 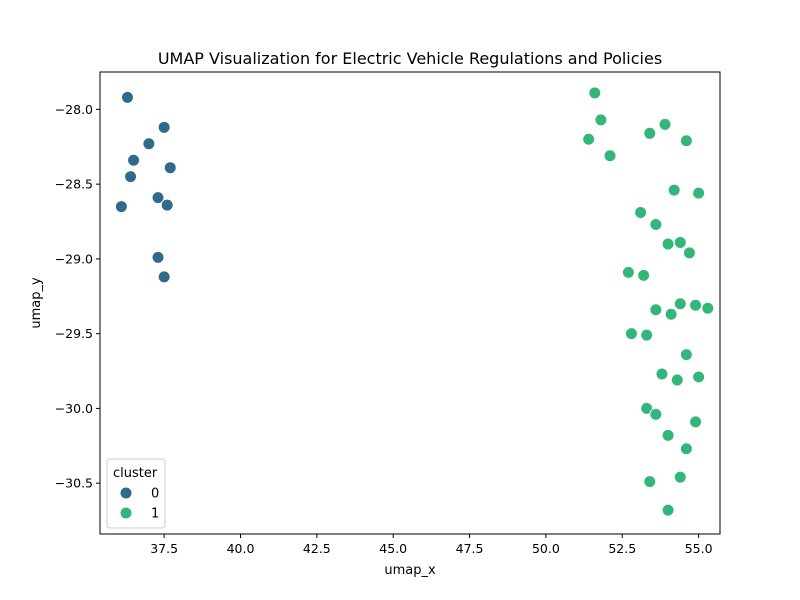 I want to click on x-tick-label: 50.0, so click(x=546, y=548).